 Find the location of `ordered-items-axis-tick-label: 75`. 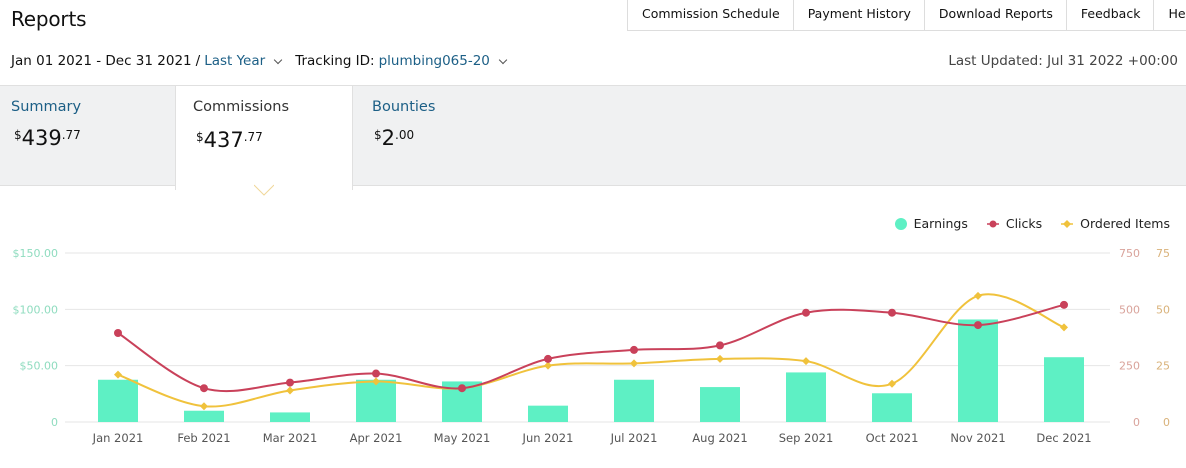

ordered-items-axis-tick-label: 75 is located at coordinates (1163, 253).